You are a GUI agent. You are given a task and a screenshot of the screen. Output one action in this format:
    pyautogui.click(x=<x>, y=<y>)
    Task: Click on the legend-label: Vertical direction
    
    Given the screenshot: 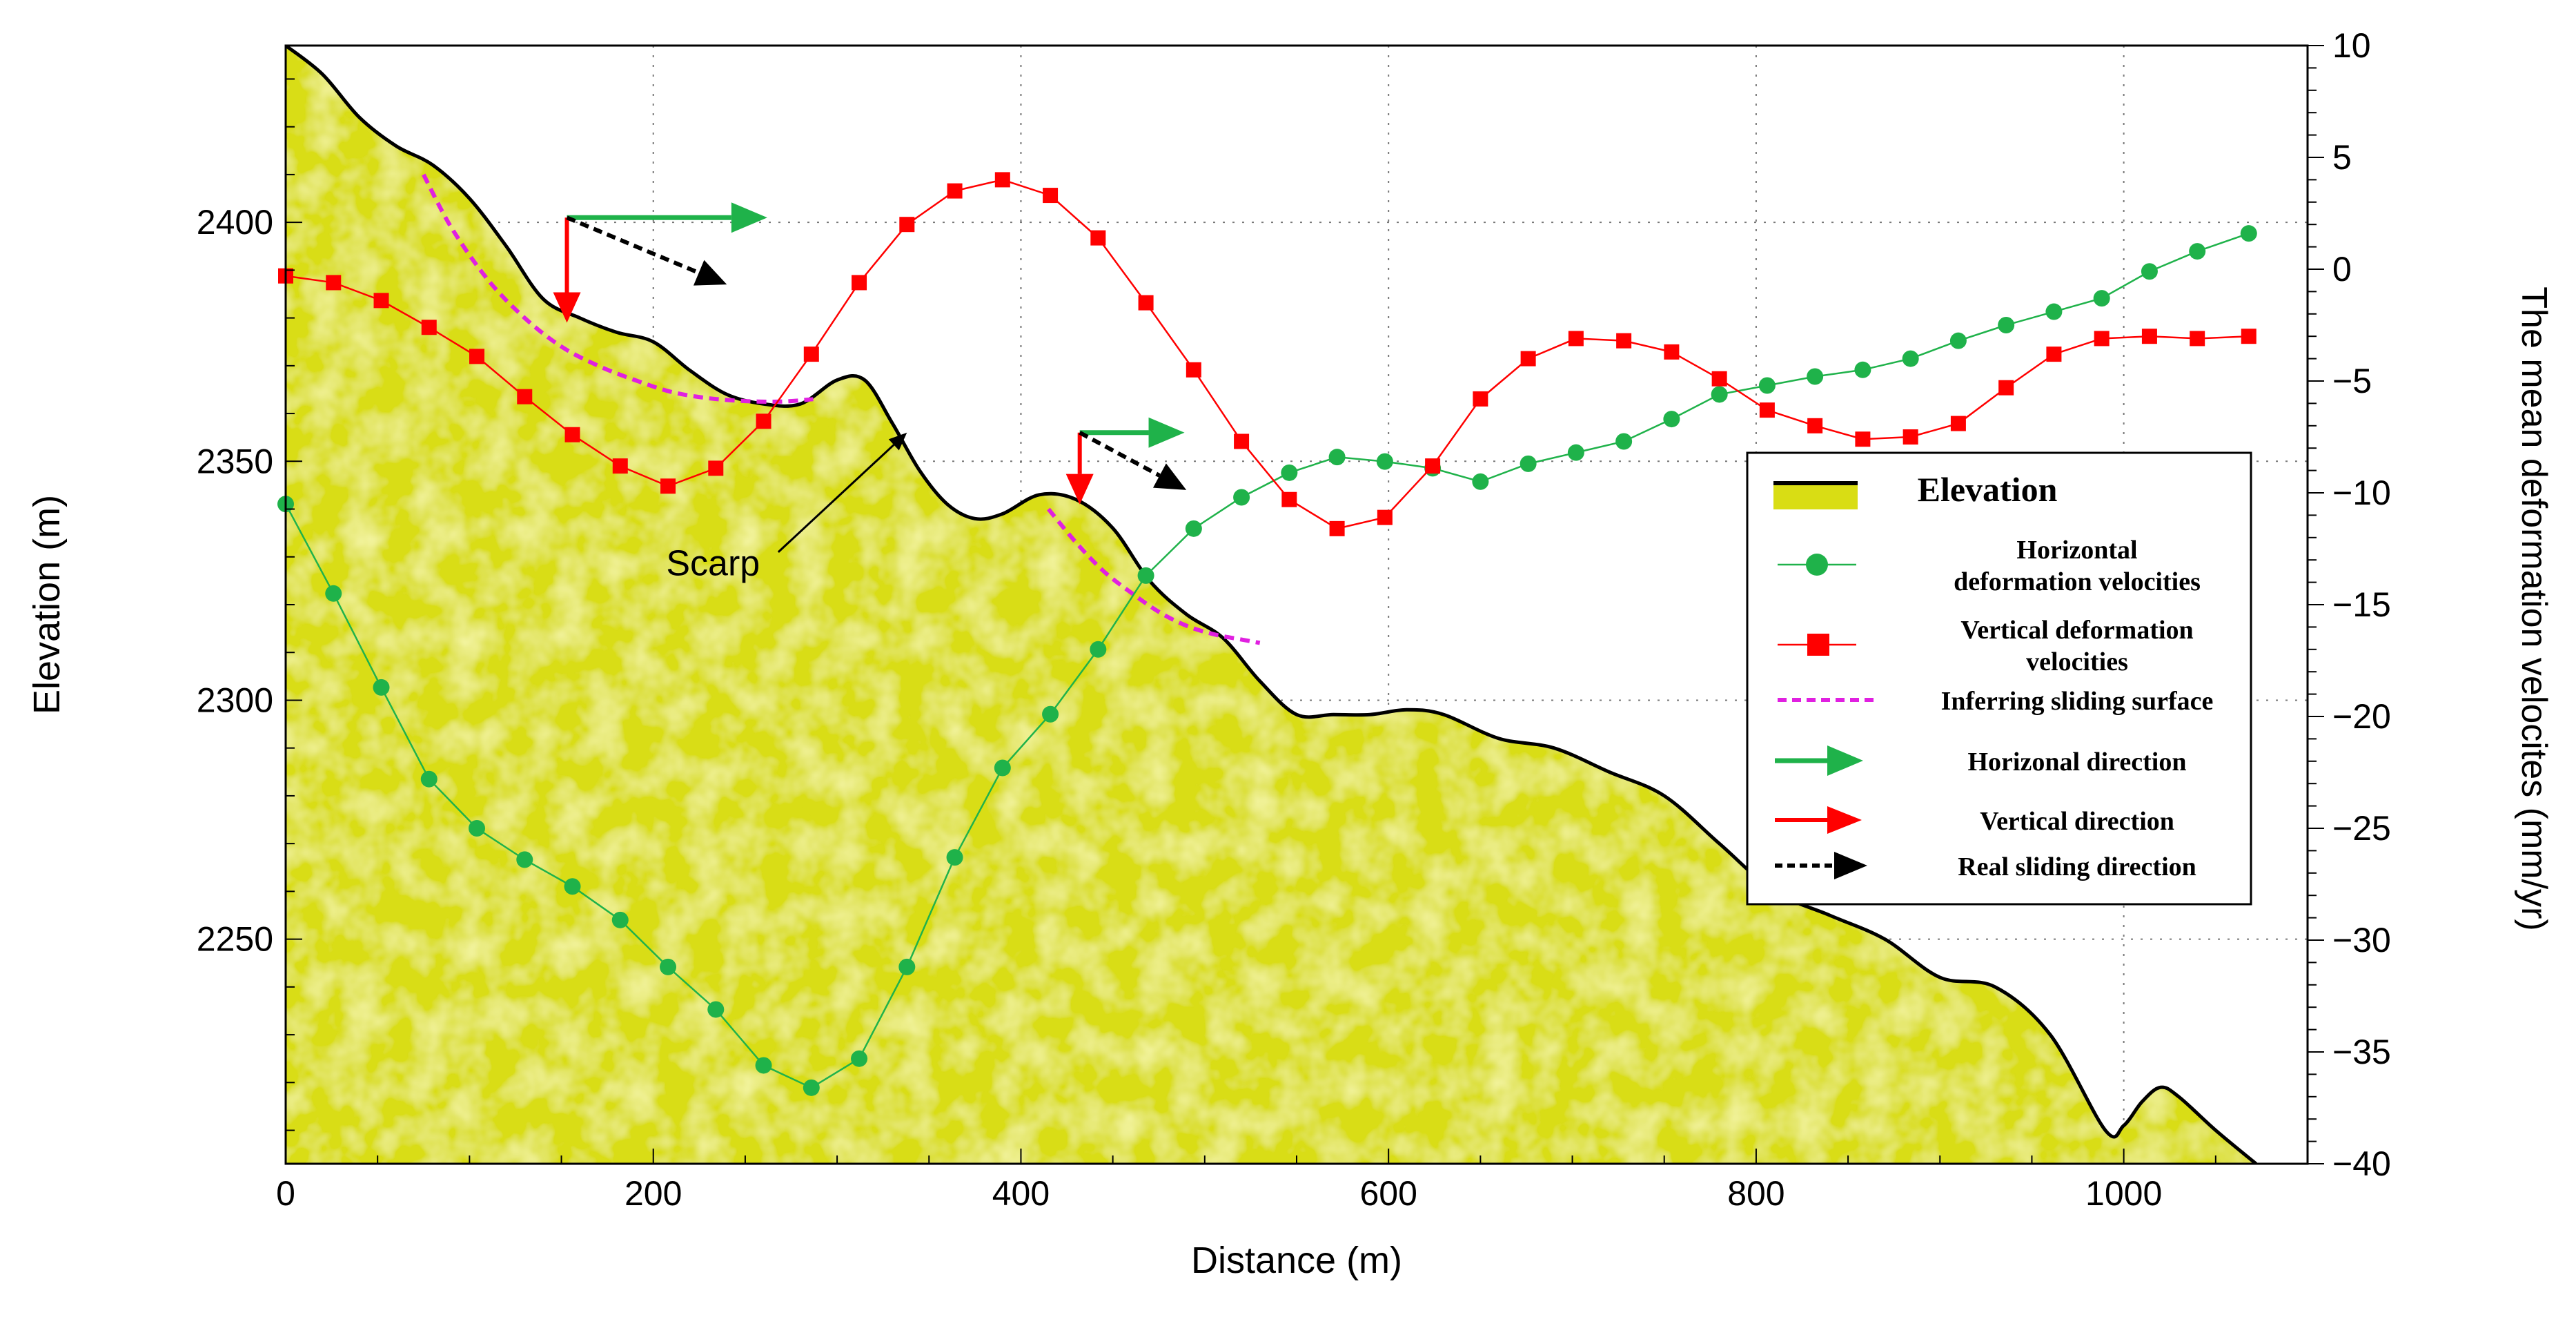 What is the action you would take?
    pyautogui.click(x=2077, y=821)
    